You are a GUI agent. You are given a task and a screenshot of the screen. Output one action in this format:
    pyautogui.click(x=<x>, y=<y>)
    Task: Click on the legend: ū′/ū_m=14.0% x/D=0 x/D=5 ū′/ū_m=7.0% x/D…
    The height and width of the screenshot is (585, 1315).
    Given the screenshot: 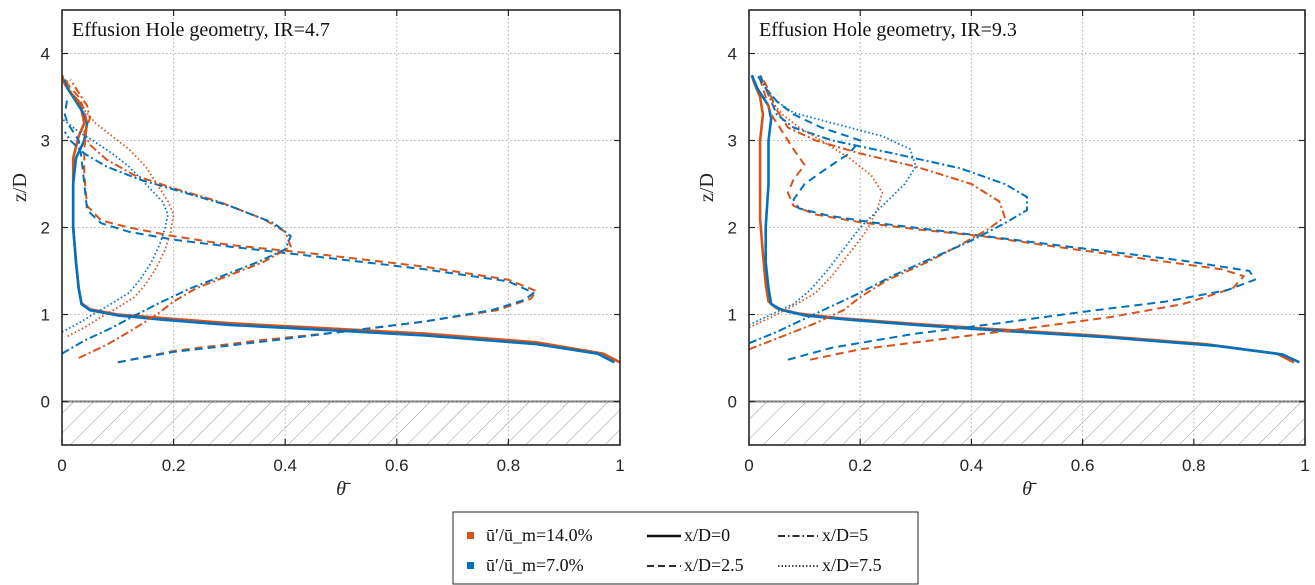 What is the action you would take?
    pyautogui.click(x=685, y=548)
    